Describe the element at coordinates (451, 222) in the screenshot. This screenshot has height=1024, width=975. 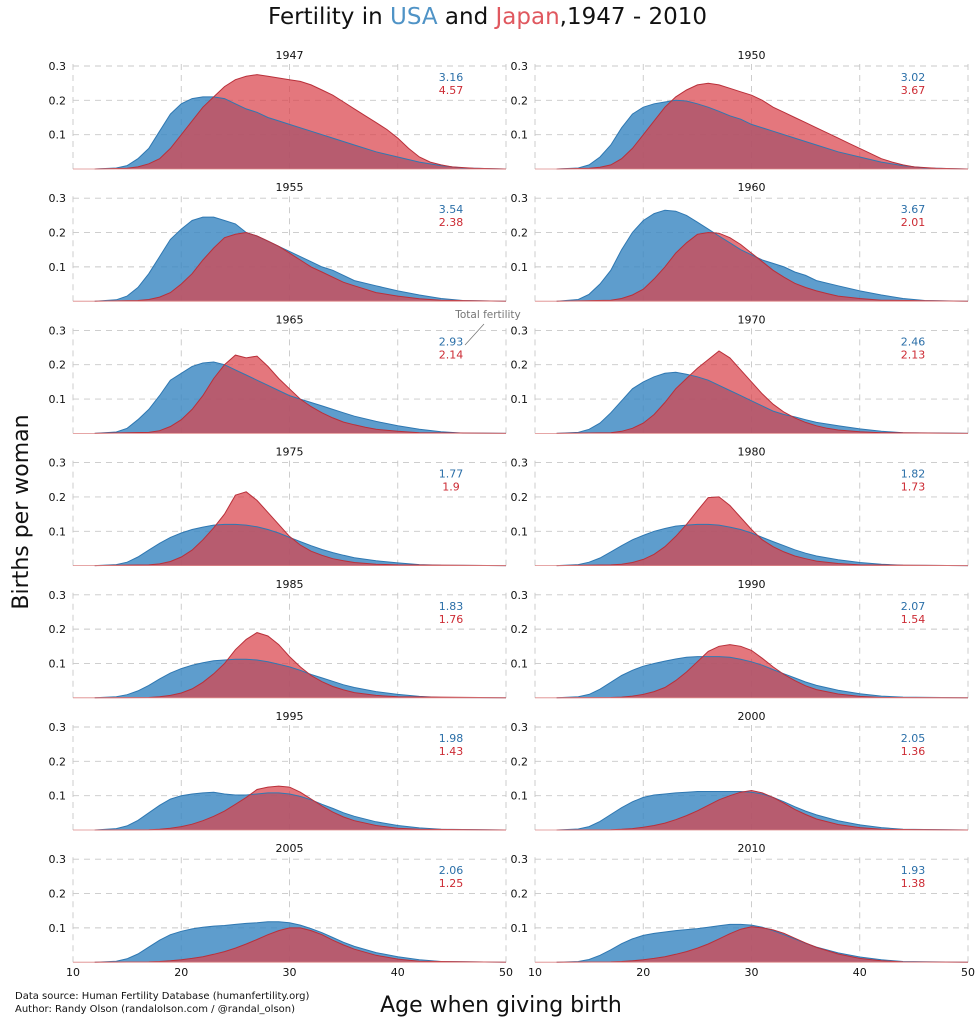
I see `japan-total-1955: 2.38` at that location.